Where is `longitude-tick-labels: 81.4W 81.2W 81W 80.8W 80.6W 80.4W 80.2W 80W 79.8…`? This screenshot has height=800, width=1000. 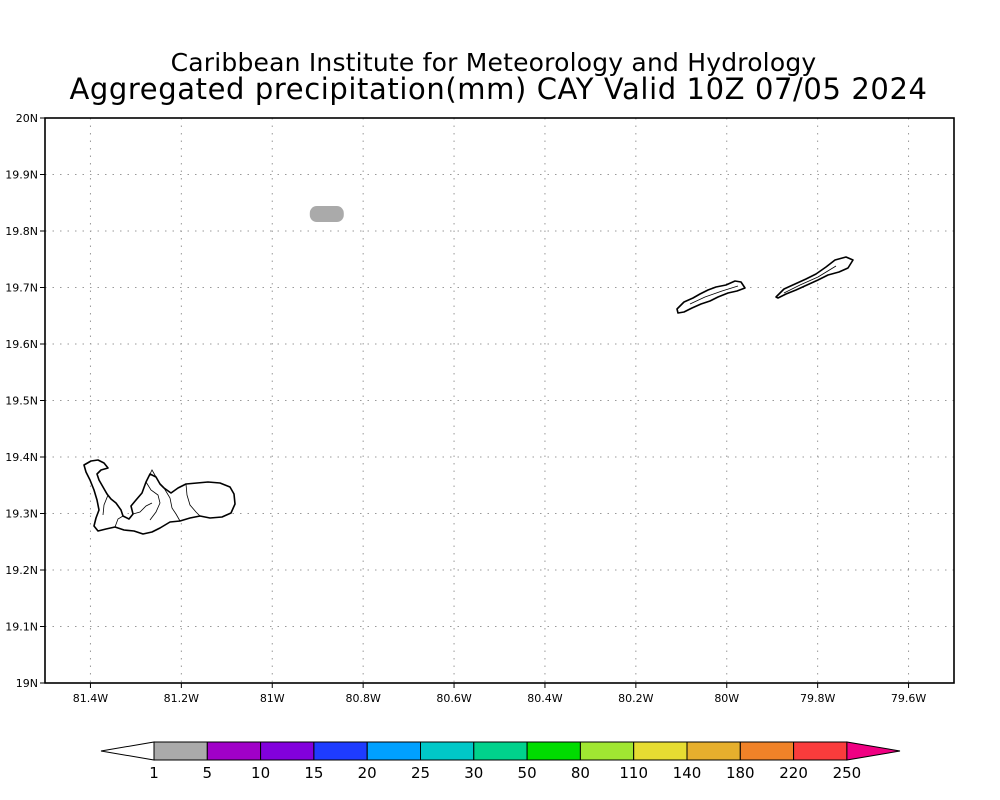
longitude-tick-labels: 81.4W 81.2W 81W 80.8W 80.6W 80.4W 80.2W 80W 79.8… is located at coordinates (499, 694).